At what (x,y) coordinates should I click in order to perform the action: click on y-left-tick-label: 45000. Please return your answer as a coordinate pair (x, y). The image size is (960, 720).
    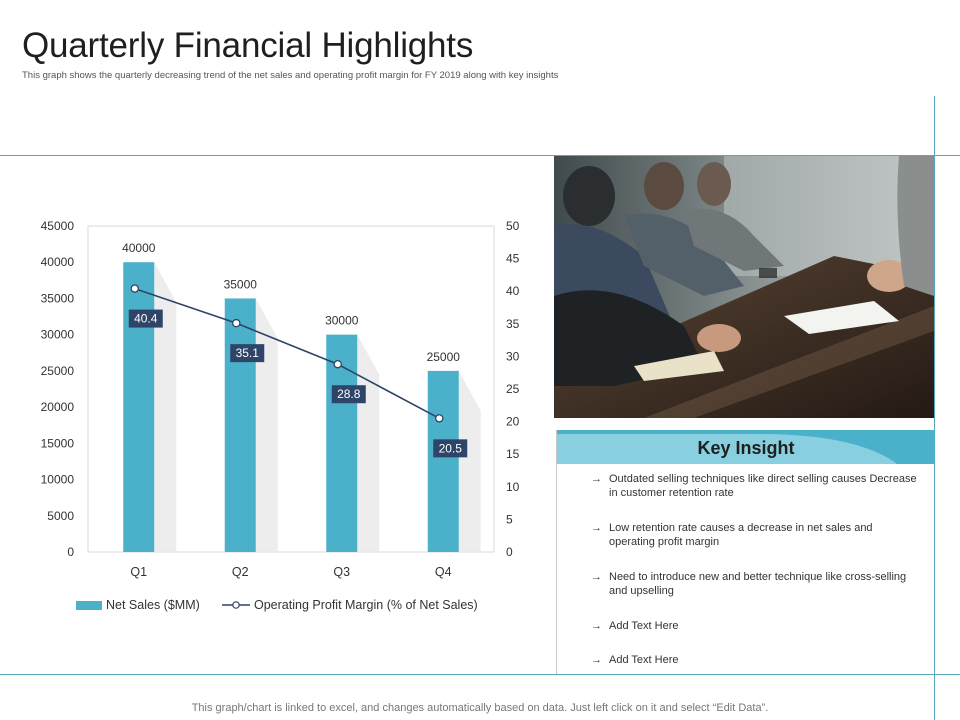
    Looking at the image, I should click on (58, 226).